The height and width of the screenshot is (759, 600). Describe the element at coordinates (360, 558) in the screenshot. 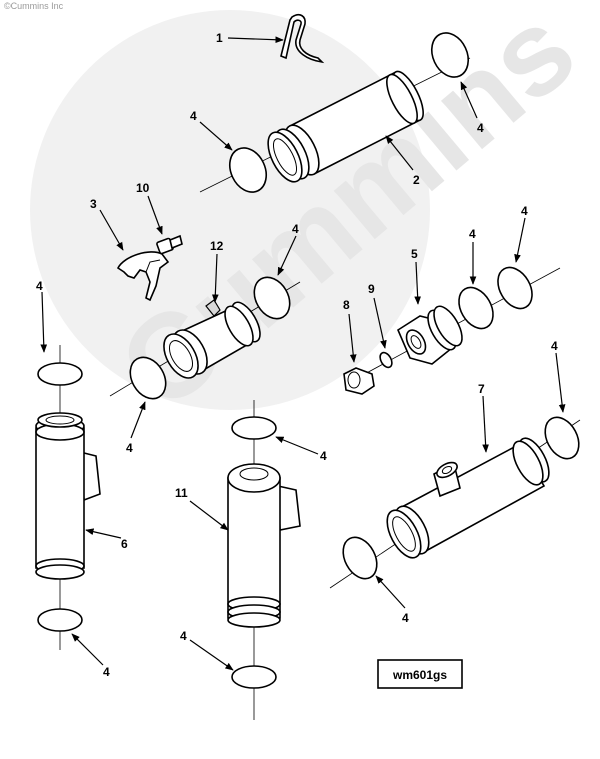

I see `o-ring-right-bottom` at that location.